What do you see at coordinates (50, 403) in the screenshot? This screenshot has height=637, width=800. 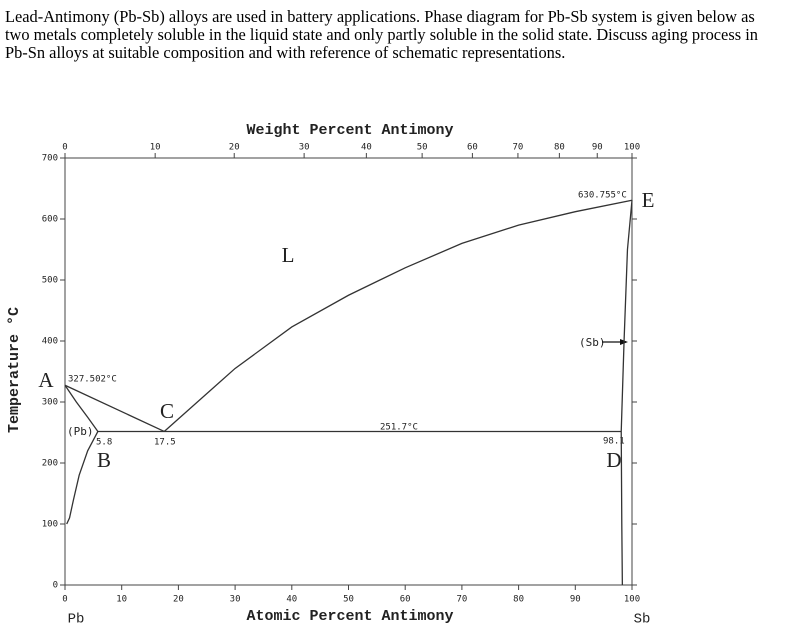 I see `y-tick-label: 300` at bounding box center [50, 403].